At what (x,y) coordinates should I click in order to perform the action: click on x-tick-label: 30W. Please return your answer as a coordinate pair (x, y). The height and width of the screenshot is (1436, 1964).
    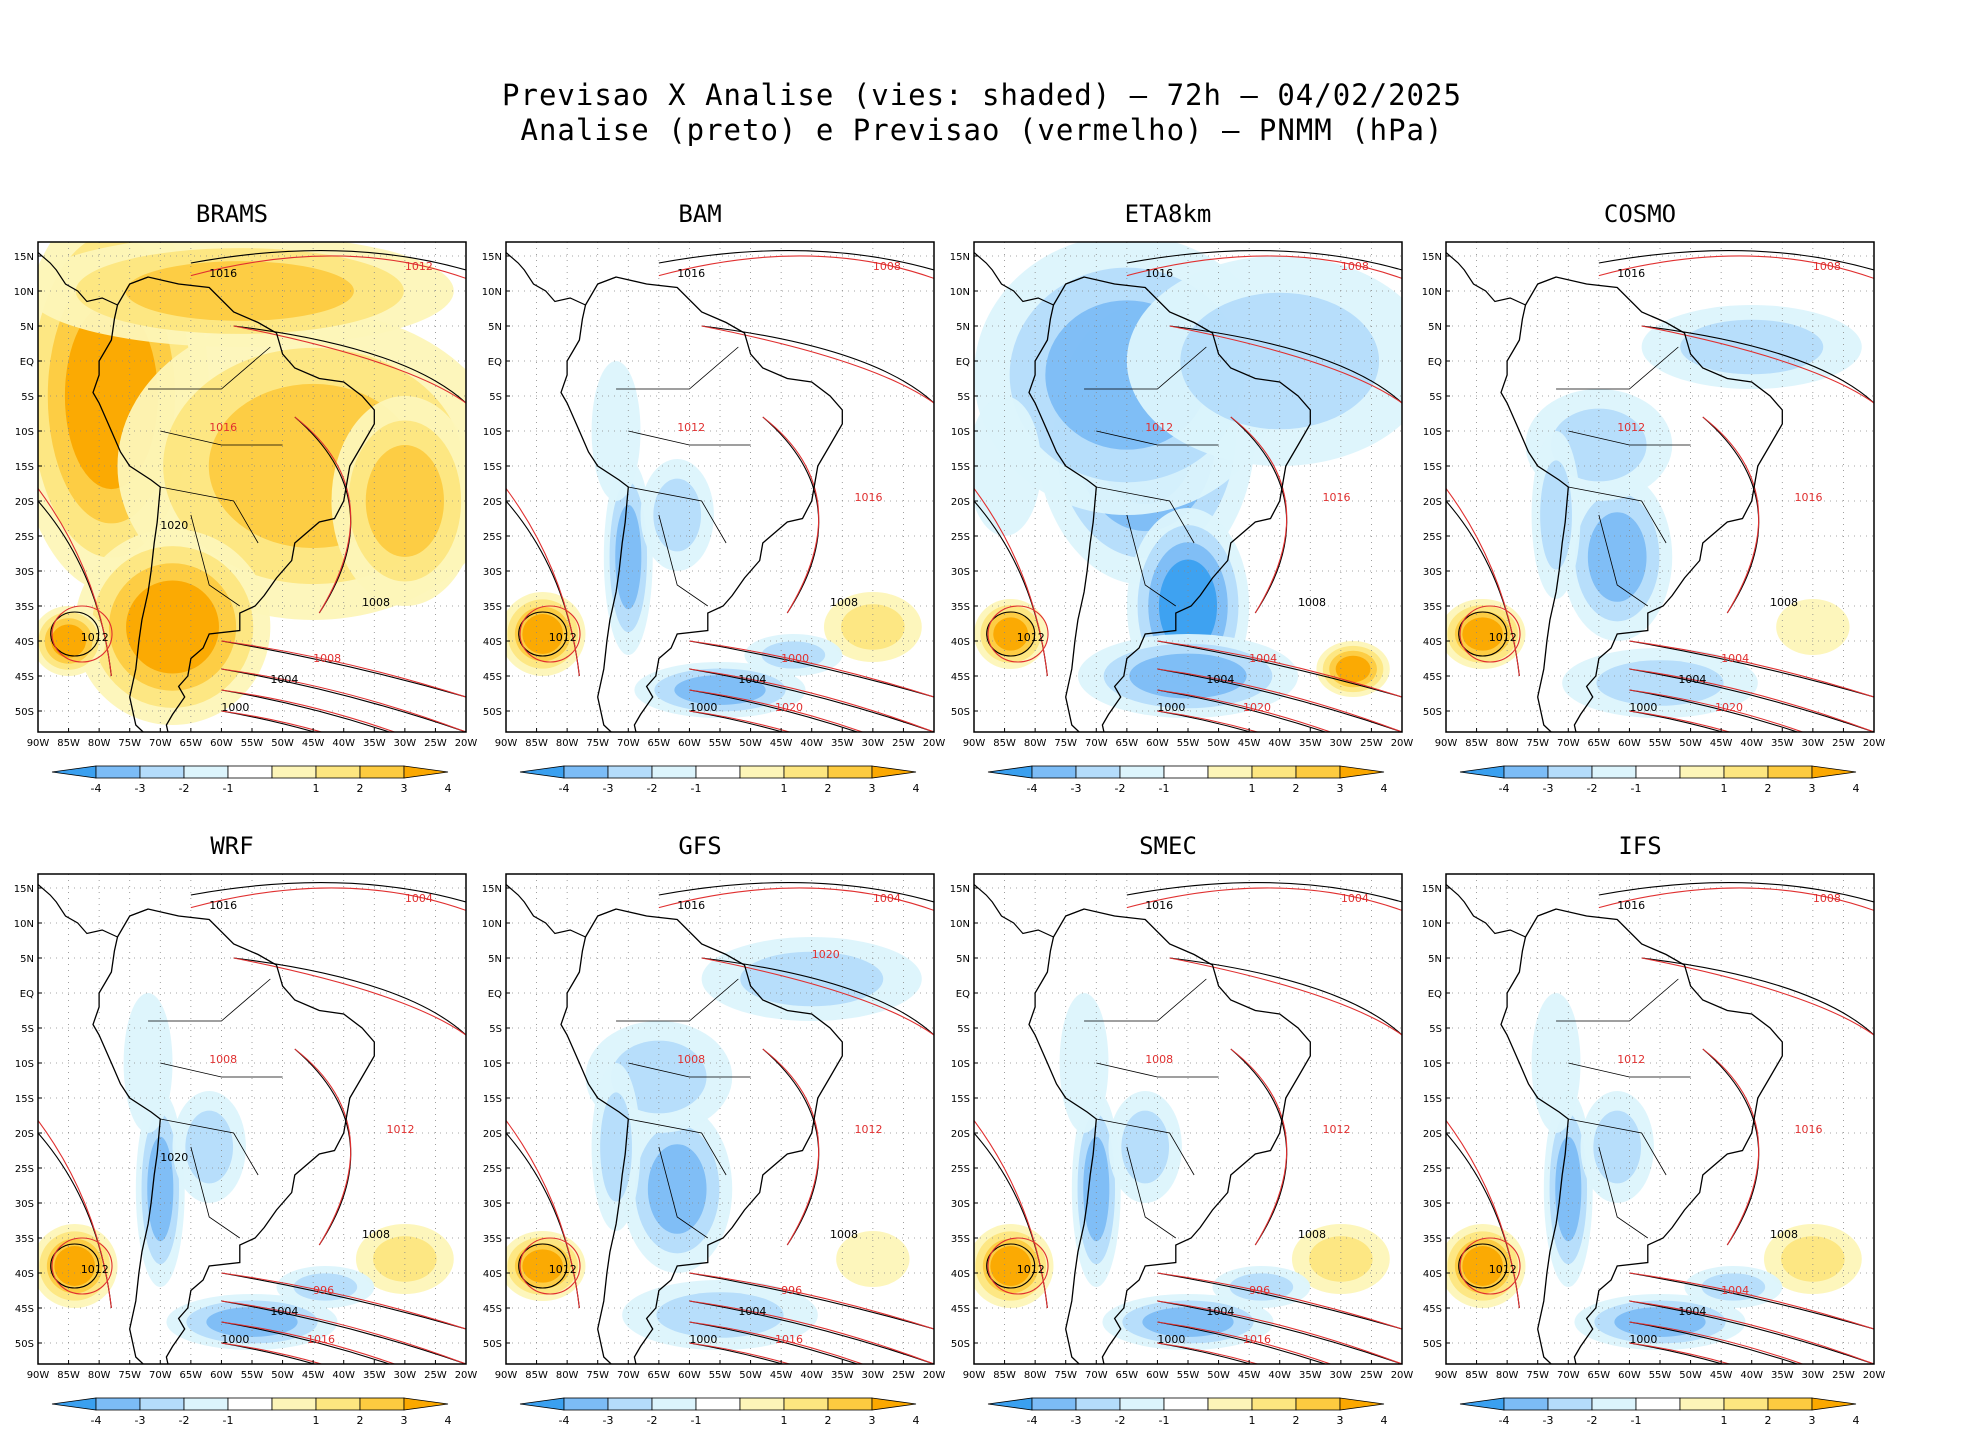
    Looking at the image, I should click on (1813, 1375).